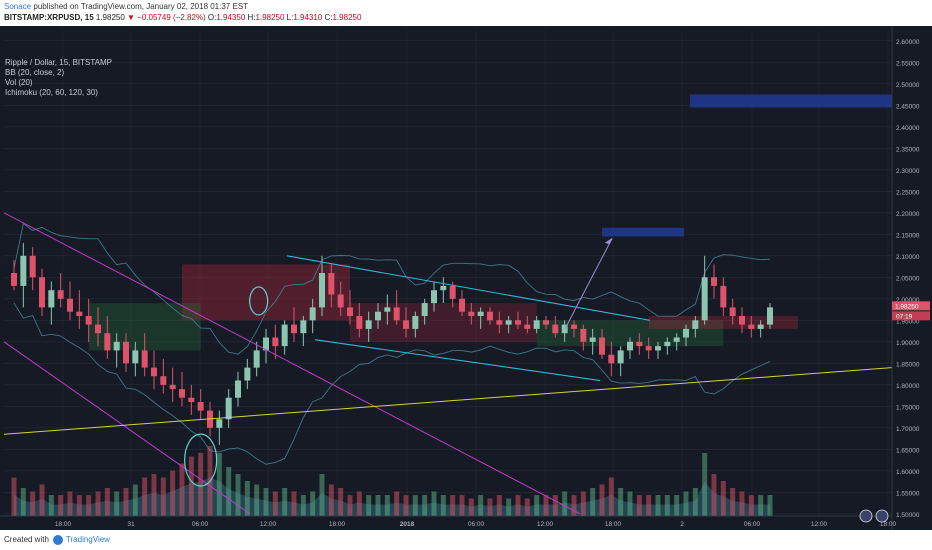 The height and width of the screenshot is (550, 932). Describe the element at coordinates (908, 493) in the screenshot. I see `price-tick-label: 1.55000` at that location.